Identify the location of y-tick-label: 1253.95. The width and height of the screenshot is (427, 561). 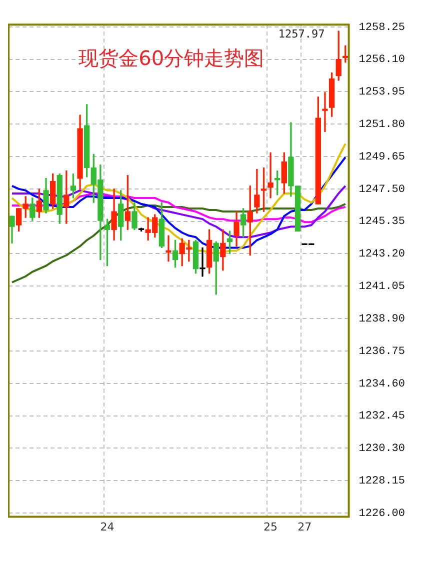
(382, 92).